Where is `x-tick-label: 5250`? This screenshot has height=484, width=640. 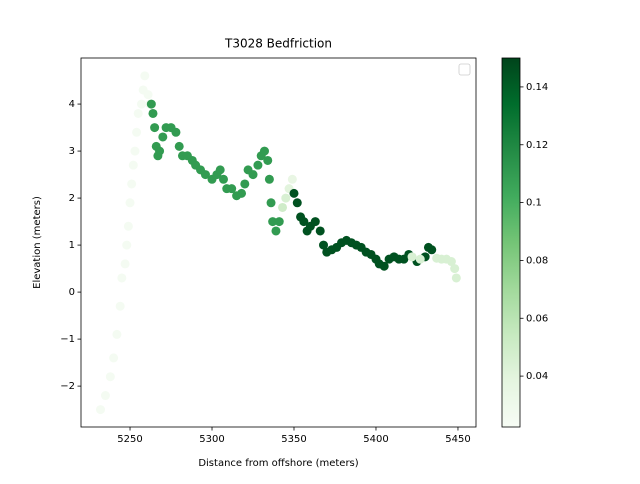 x-tick-label: 5250 is located at coordinates (129, 439).